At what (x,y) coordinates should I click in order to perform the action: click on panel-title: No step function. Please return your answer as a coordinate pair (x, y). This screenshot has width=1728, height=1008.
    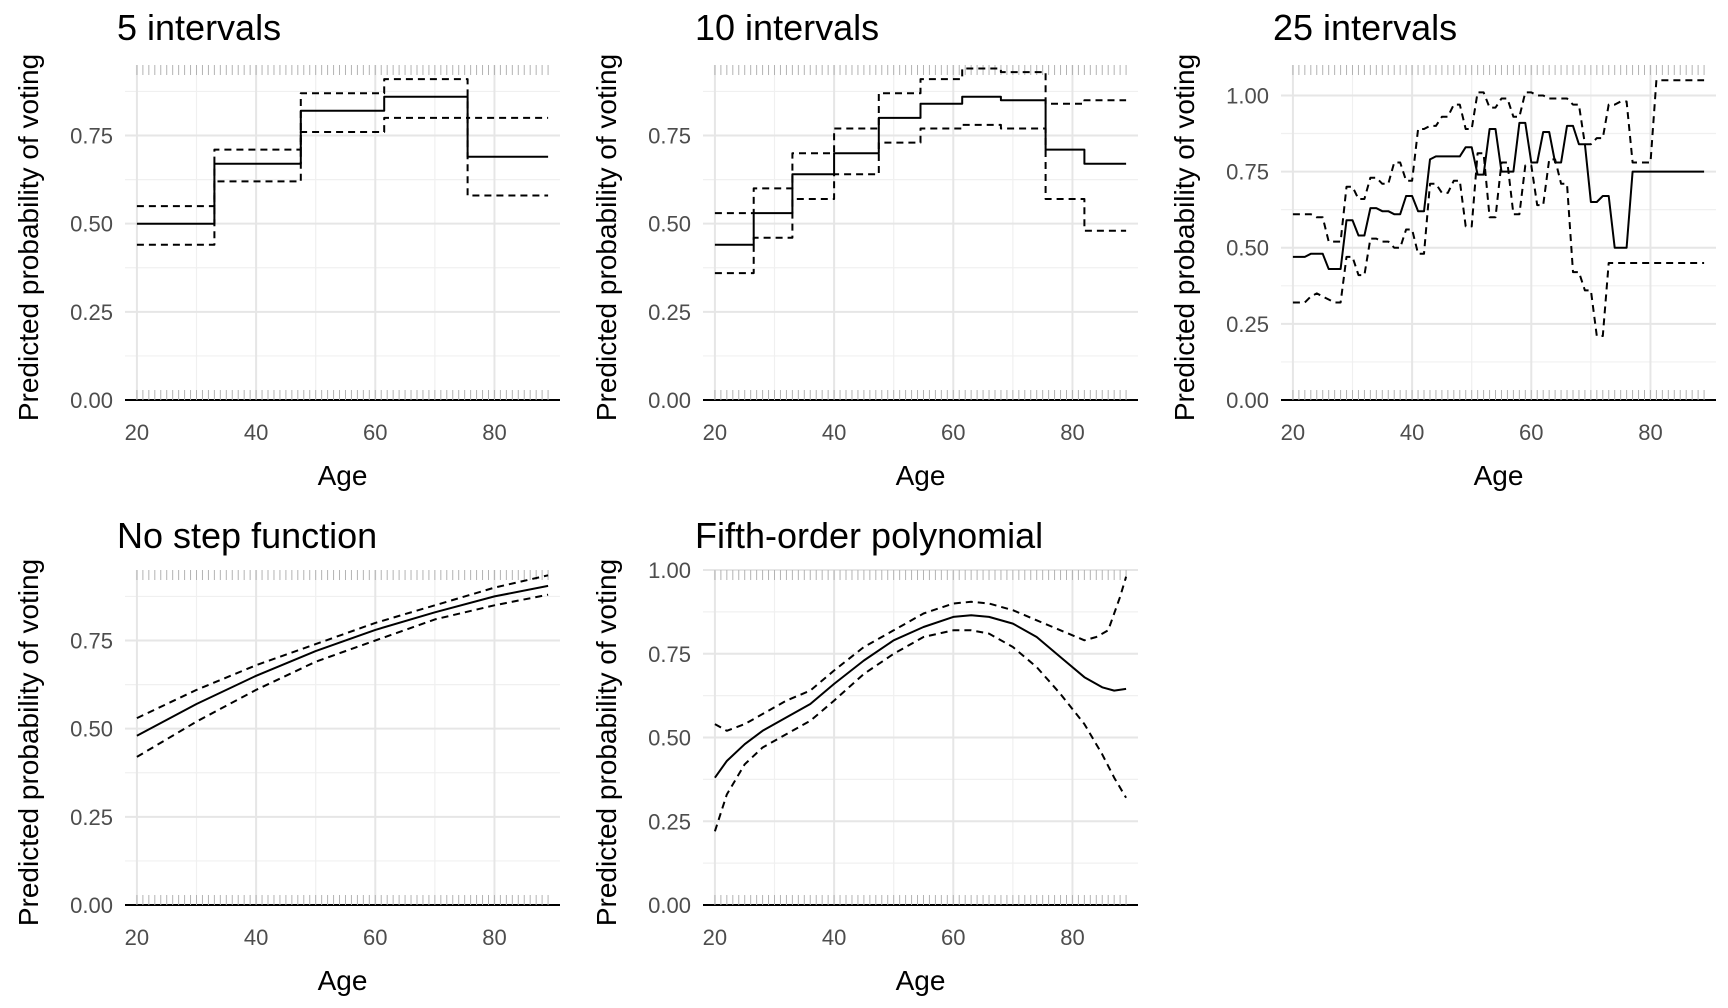
    Looking at the image, I should click on (247, 535).